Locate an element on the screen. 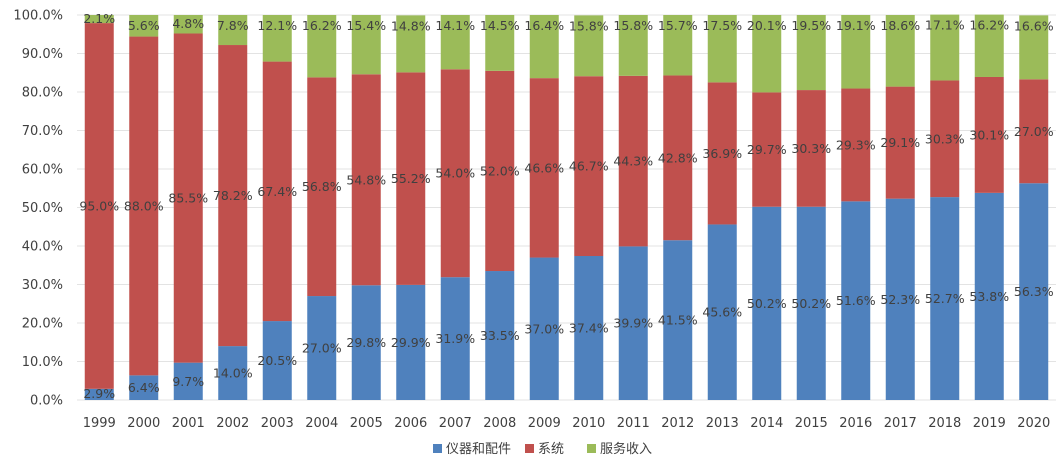  data-label: 29.8% is located at coordinates (366, 342).